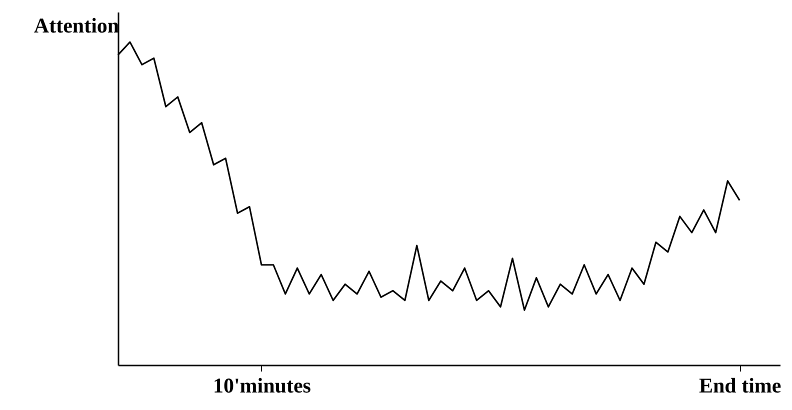 This screenshot has width=792, height=410. What do you see at coordinates (77, 26) in the screenshot?
I see `y-axis-title: Attention` at bounding box center [77, 26].